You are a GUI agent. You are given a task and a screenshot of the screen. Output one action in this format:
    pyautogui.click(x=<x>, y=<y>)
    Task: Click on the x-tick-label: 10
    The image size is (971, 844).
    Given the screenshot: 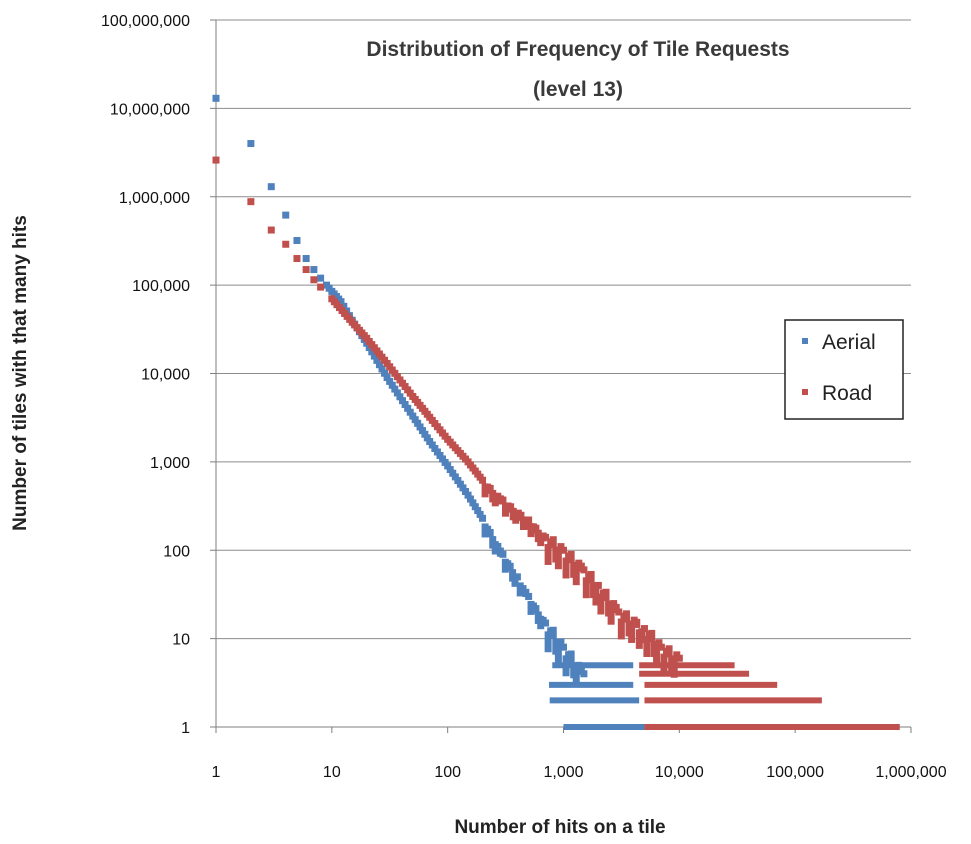 What is the action you would take?
    pyautogui.click(x=332, y=772)
    